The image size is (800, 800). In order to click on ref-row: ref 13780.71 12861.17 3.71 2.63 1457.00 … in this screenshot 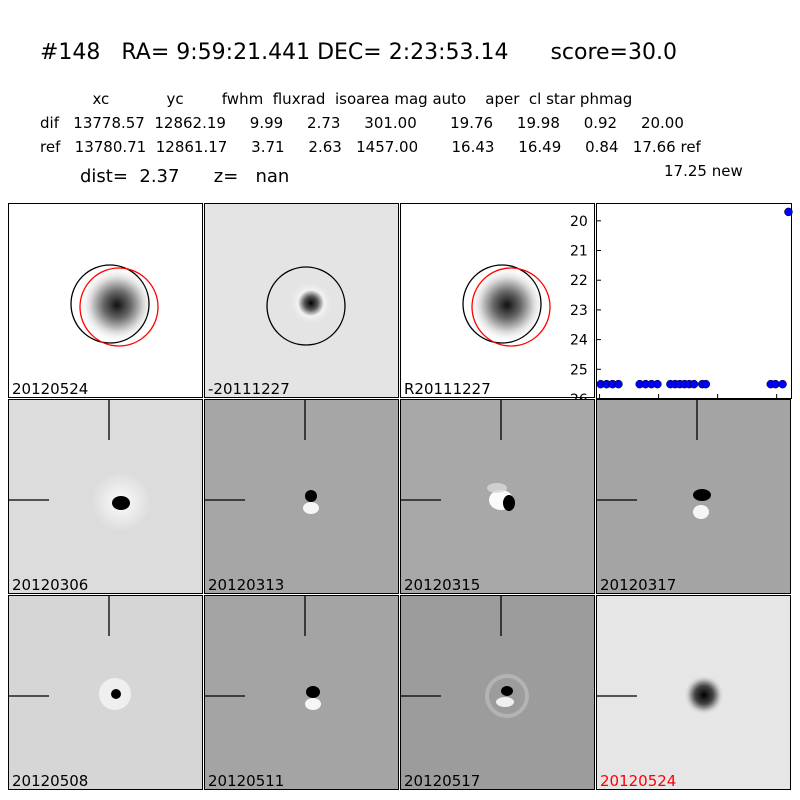, I will do `click(370, 147)`.